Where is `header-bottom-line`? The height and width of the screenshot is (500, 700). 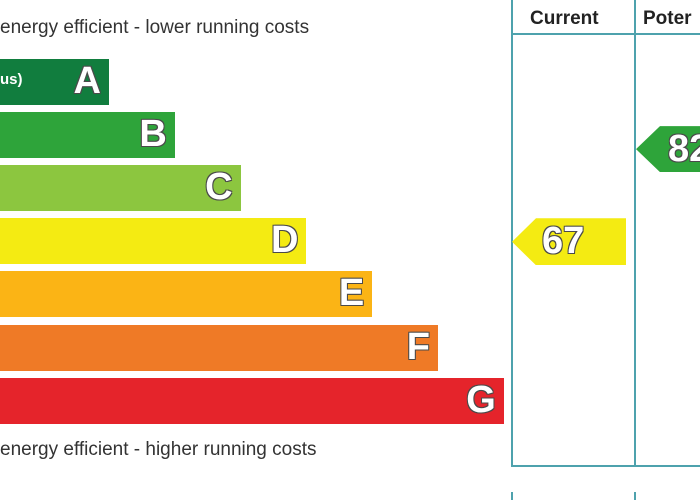 header-bottom-line is located at coordinates (605, 34).